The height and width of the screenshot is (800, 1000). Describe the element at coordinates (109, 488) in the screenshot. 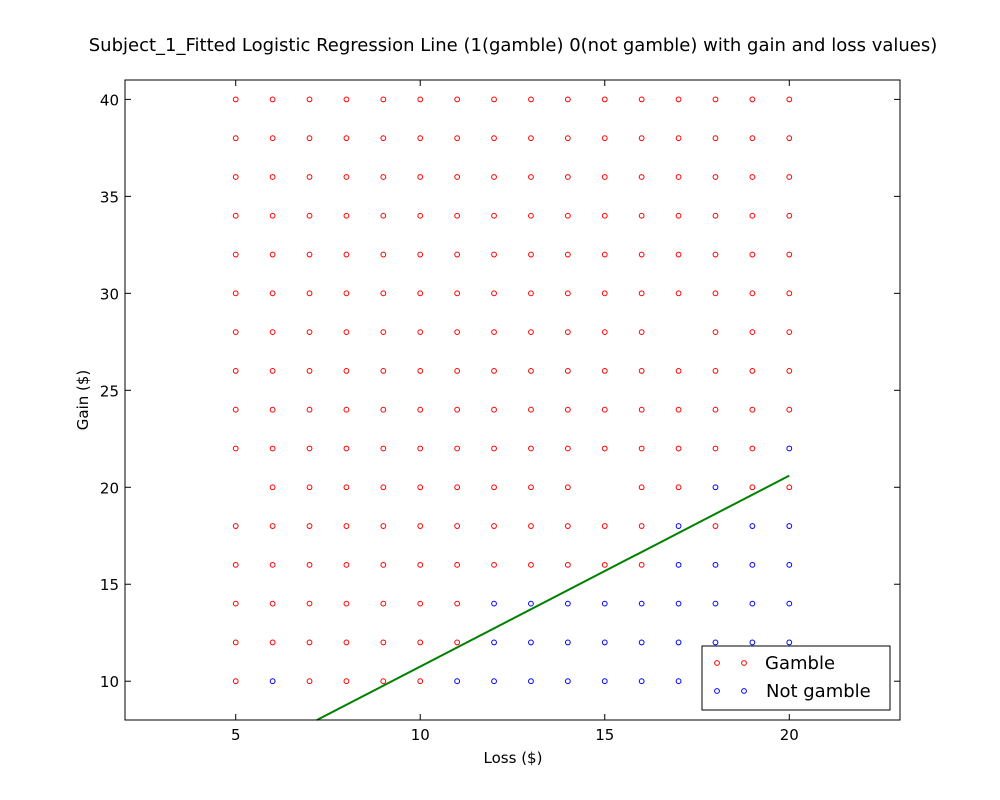

I see `y-tick-label: 20` at that location.